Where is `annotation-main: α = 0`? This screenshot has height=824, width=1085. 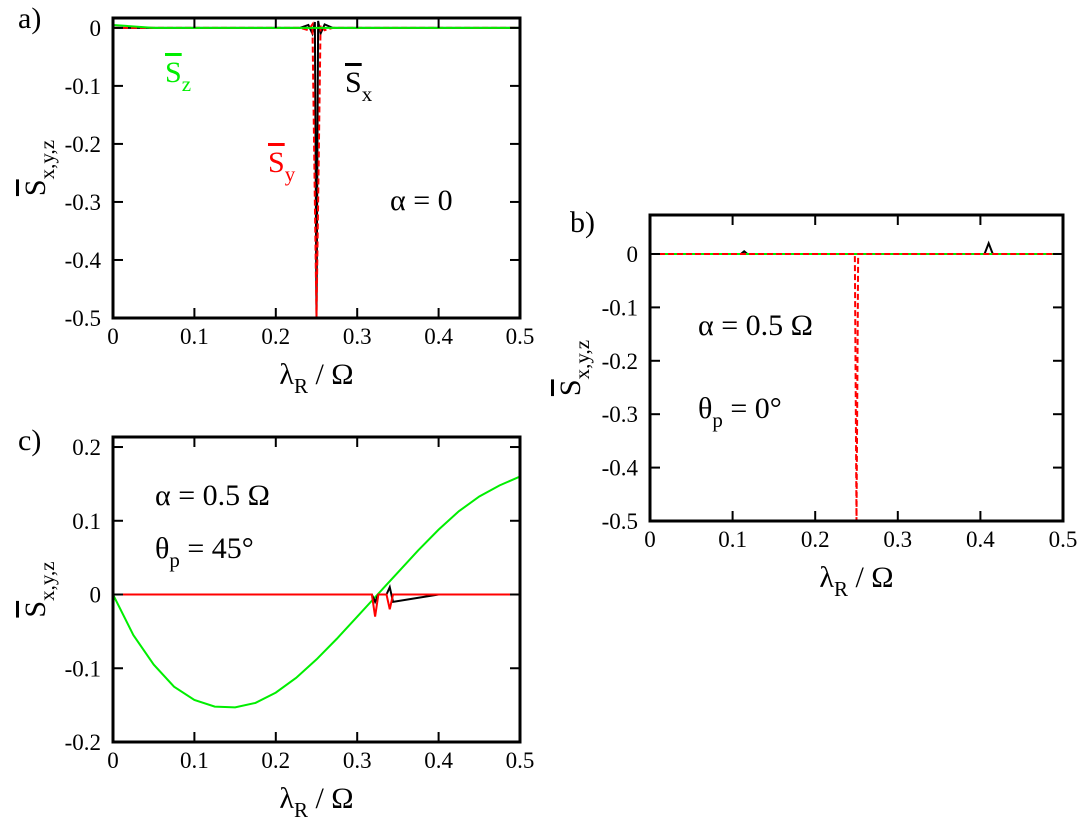 annotation-main: α = 0 is located at coordinates (421, 200).